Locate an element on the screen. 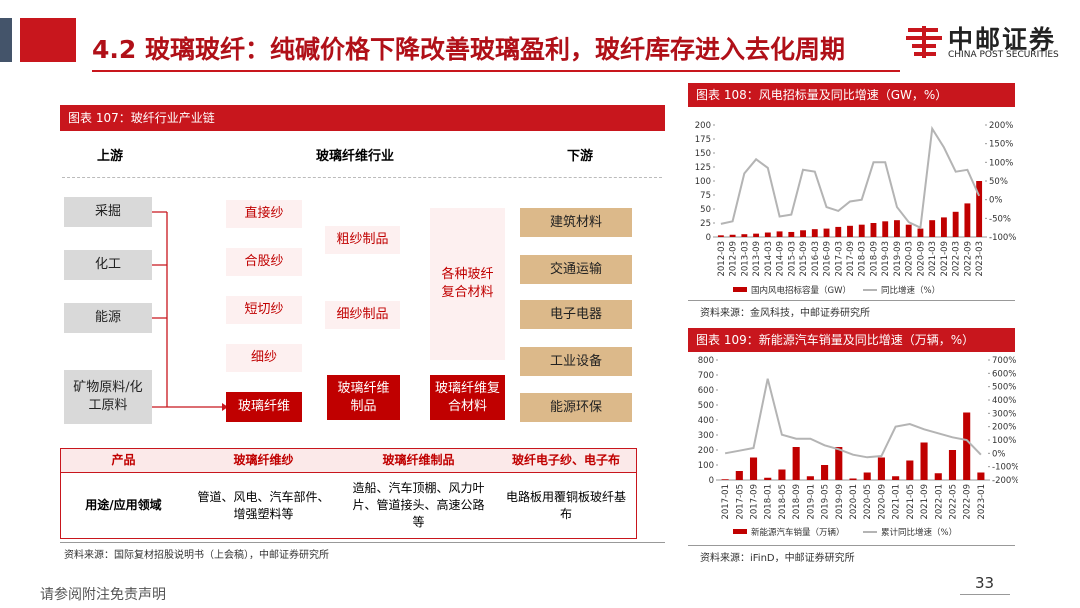 The height and width of the screenshot is (608, 1080). connectors is located at coordinates (190, 311).